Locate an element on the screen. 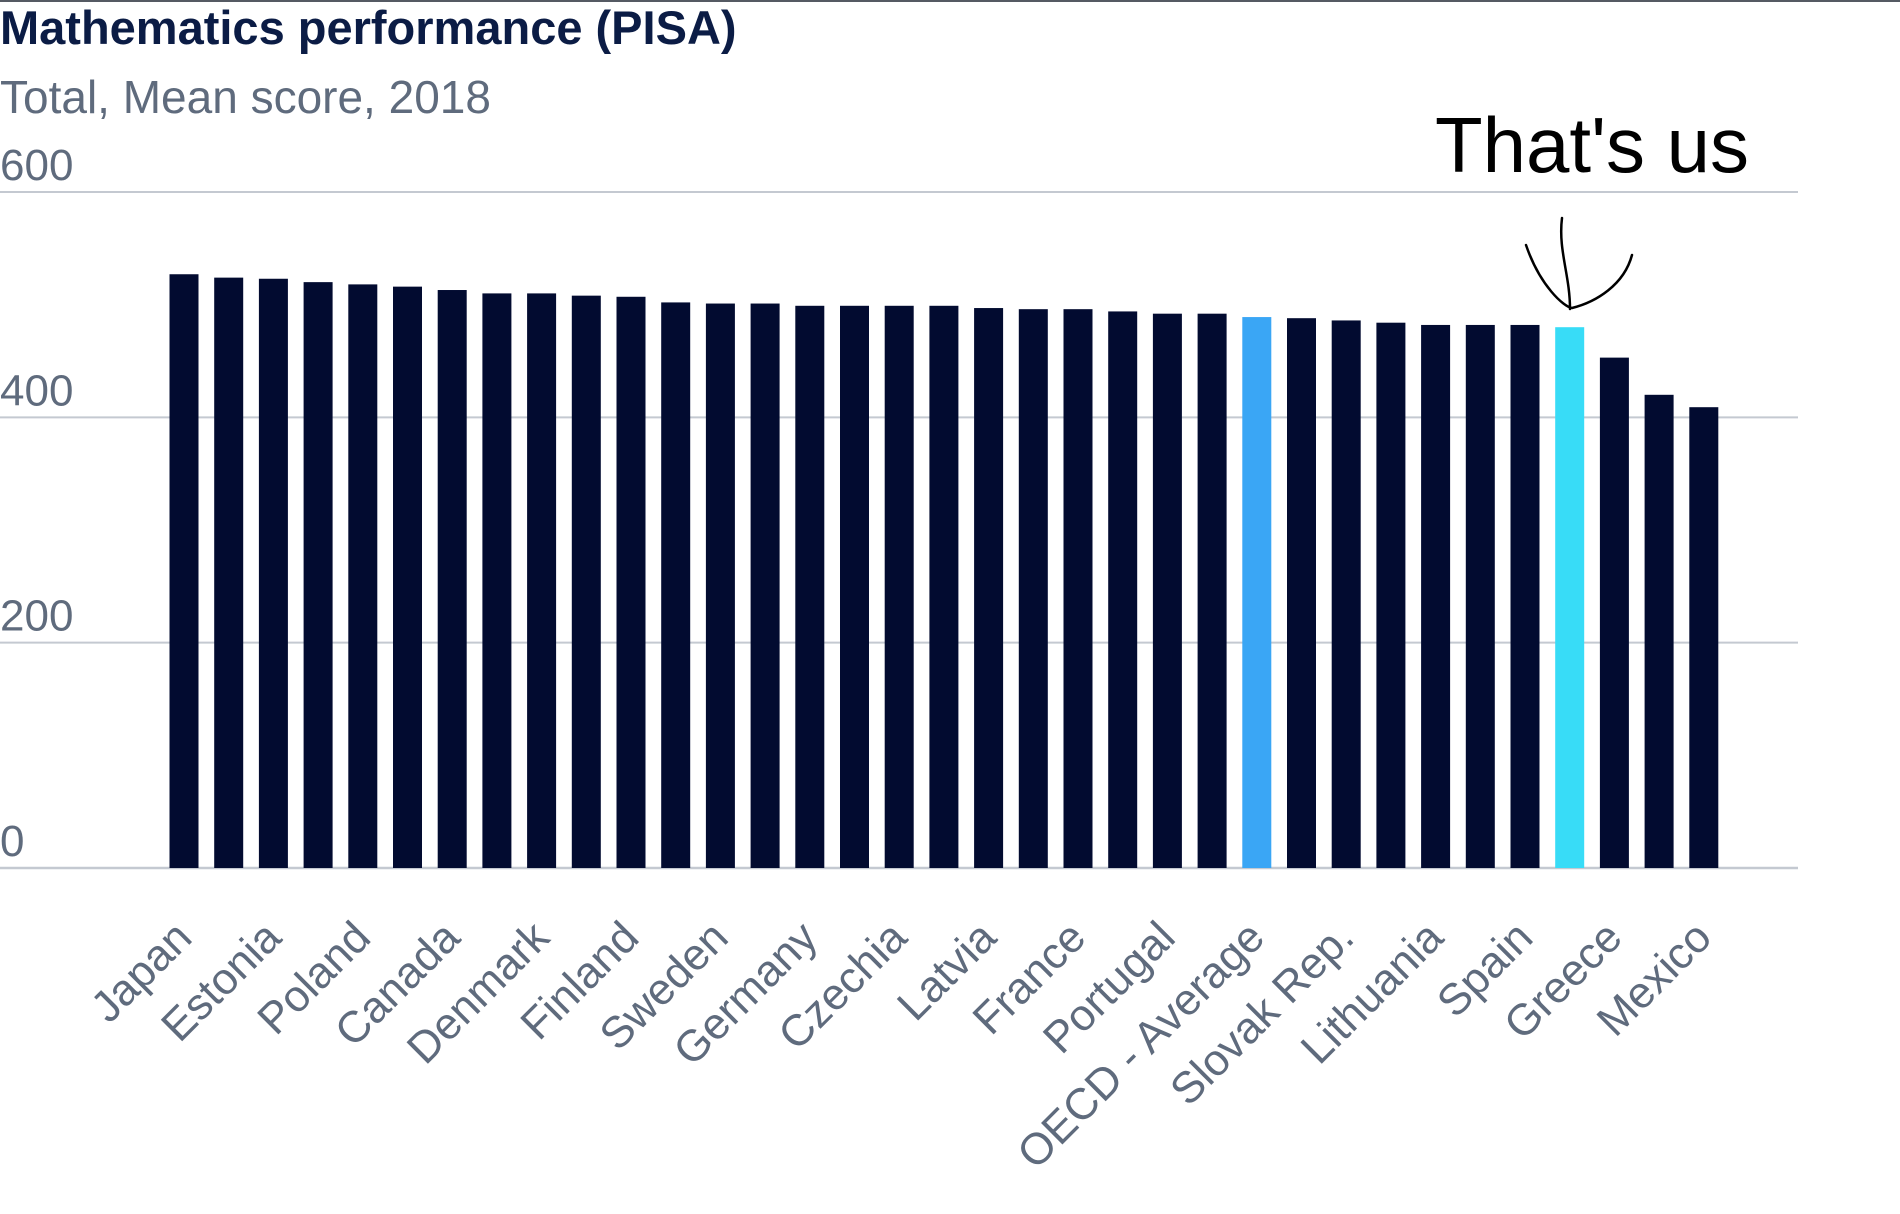 This screenshot has height=1214, width=1900. annotation-arrow is located at coordinates (1579, 263).